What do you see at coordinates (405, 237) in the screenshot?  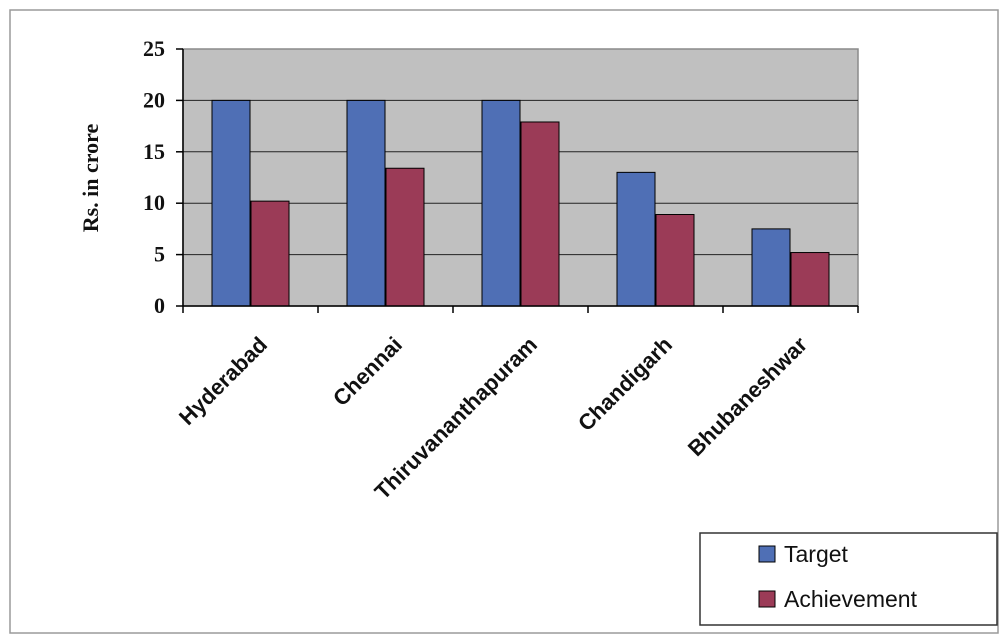 I see `bar-achievement-chennai` at bounding box center [405, 237].